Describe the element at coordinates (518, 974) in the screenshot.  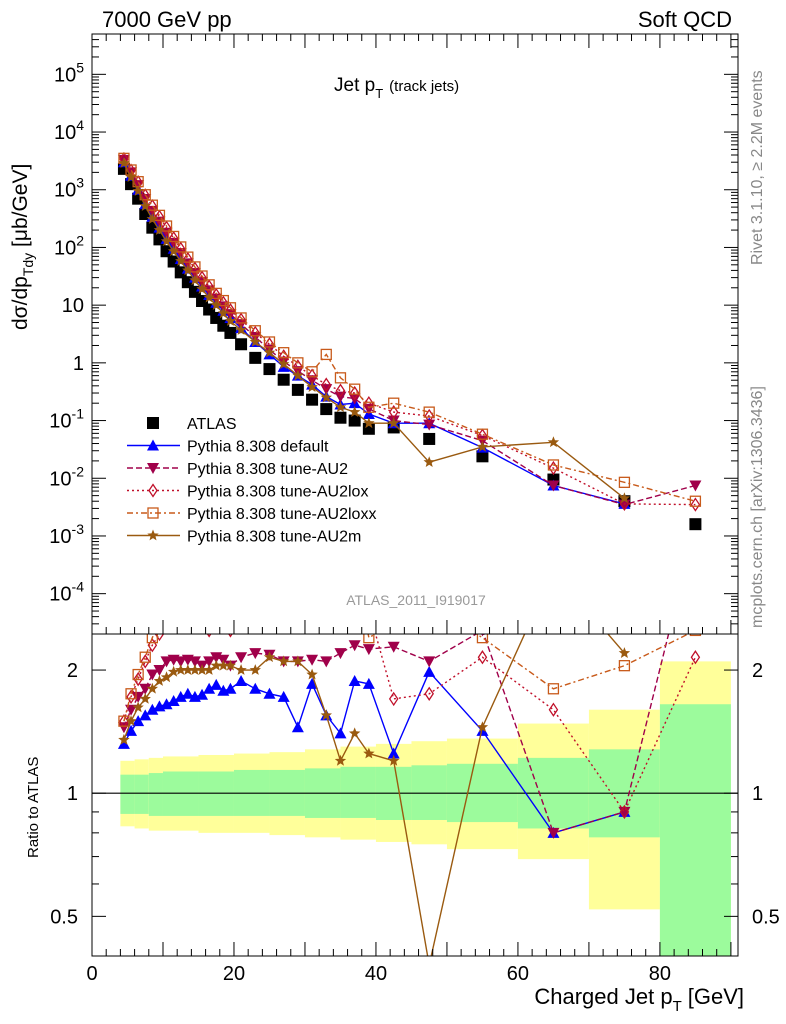
I see `x-tick-label: 60` at that location.